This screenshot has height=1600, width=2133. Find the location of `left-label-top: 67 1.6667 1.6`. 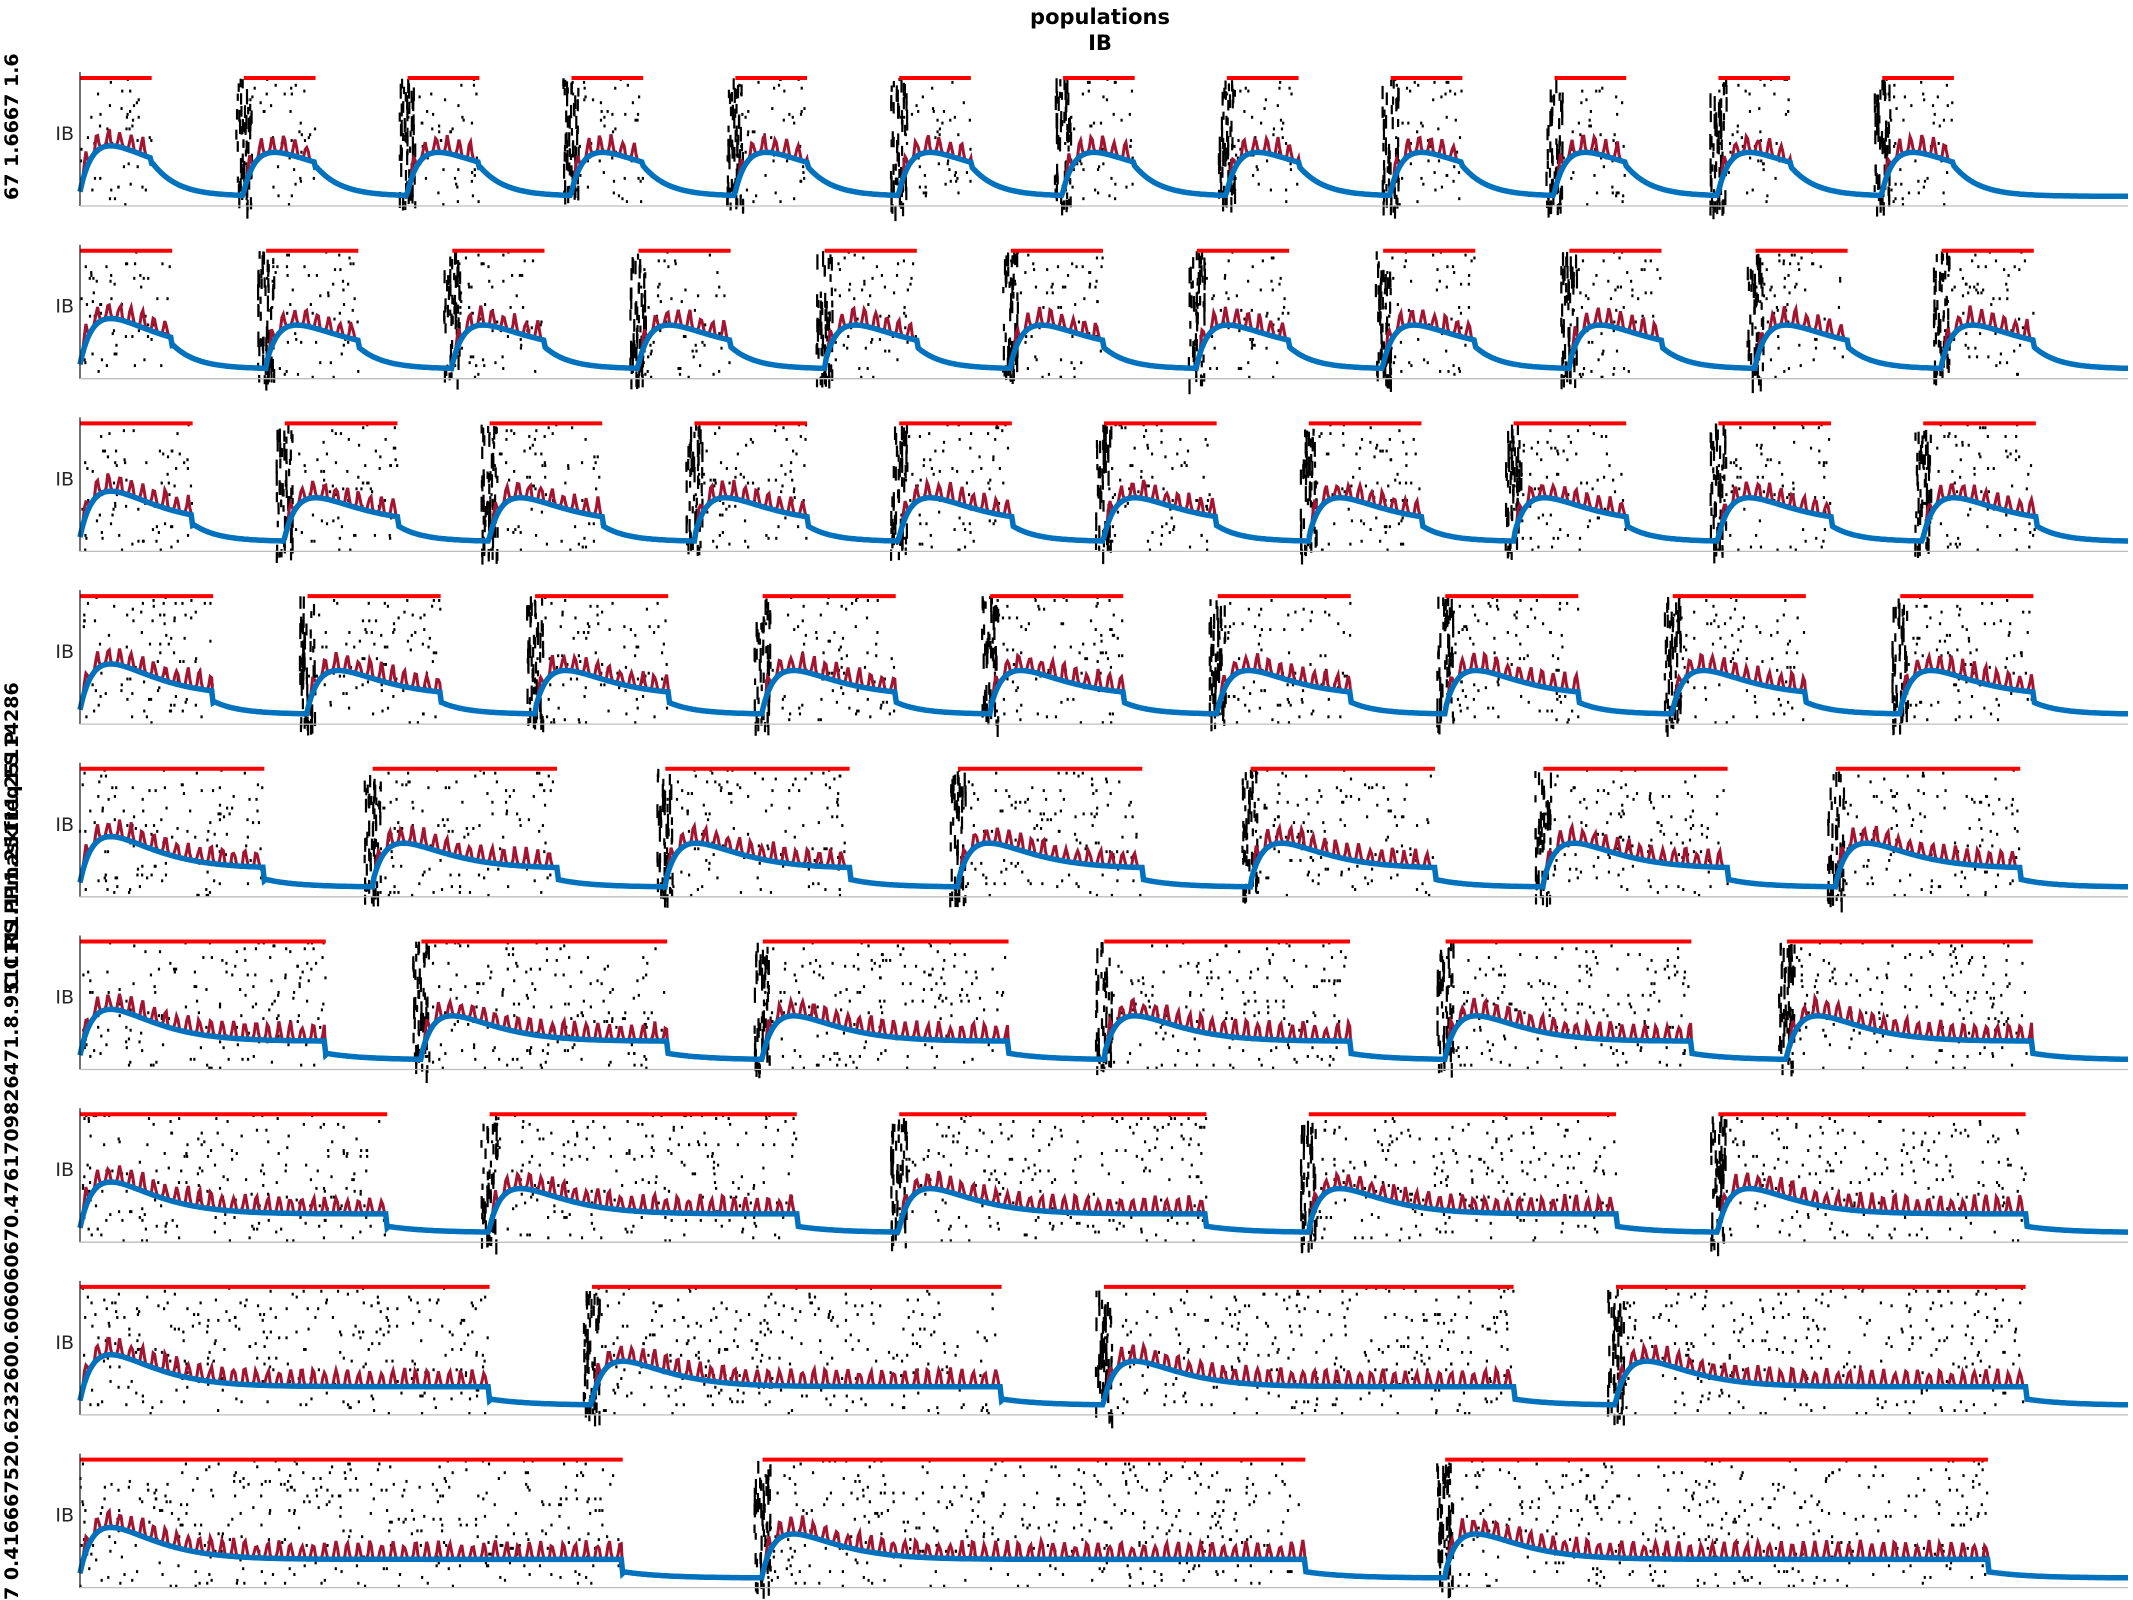

left-label-top: 67 1.6667 1.6 is located at coordinates (12, 126).